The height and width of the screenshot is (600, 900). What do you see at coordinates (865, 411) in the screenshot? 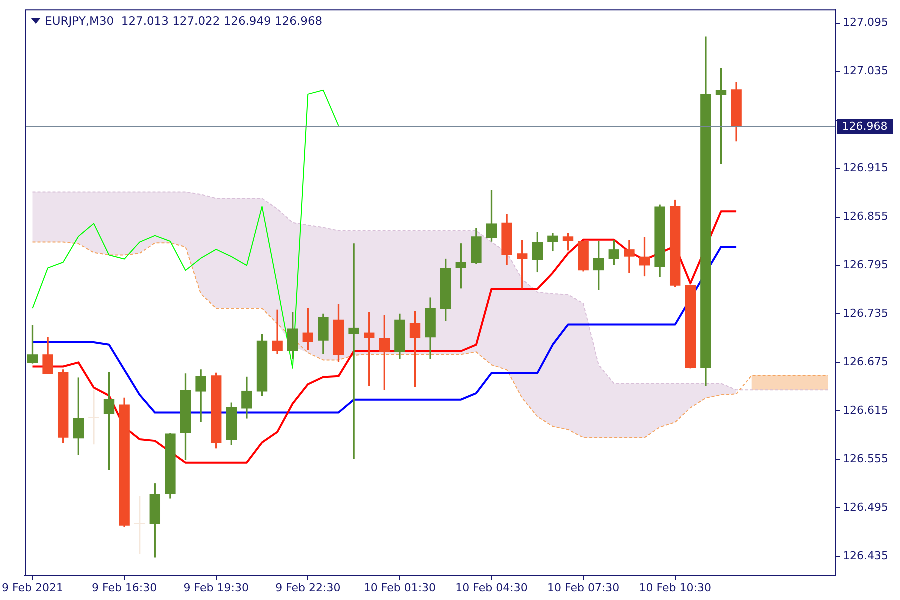
I see `y-tick-label: 126.615` at bounding box center [865, 411].